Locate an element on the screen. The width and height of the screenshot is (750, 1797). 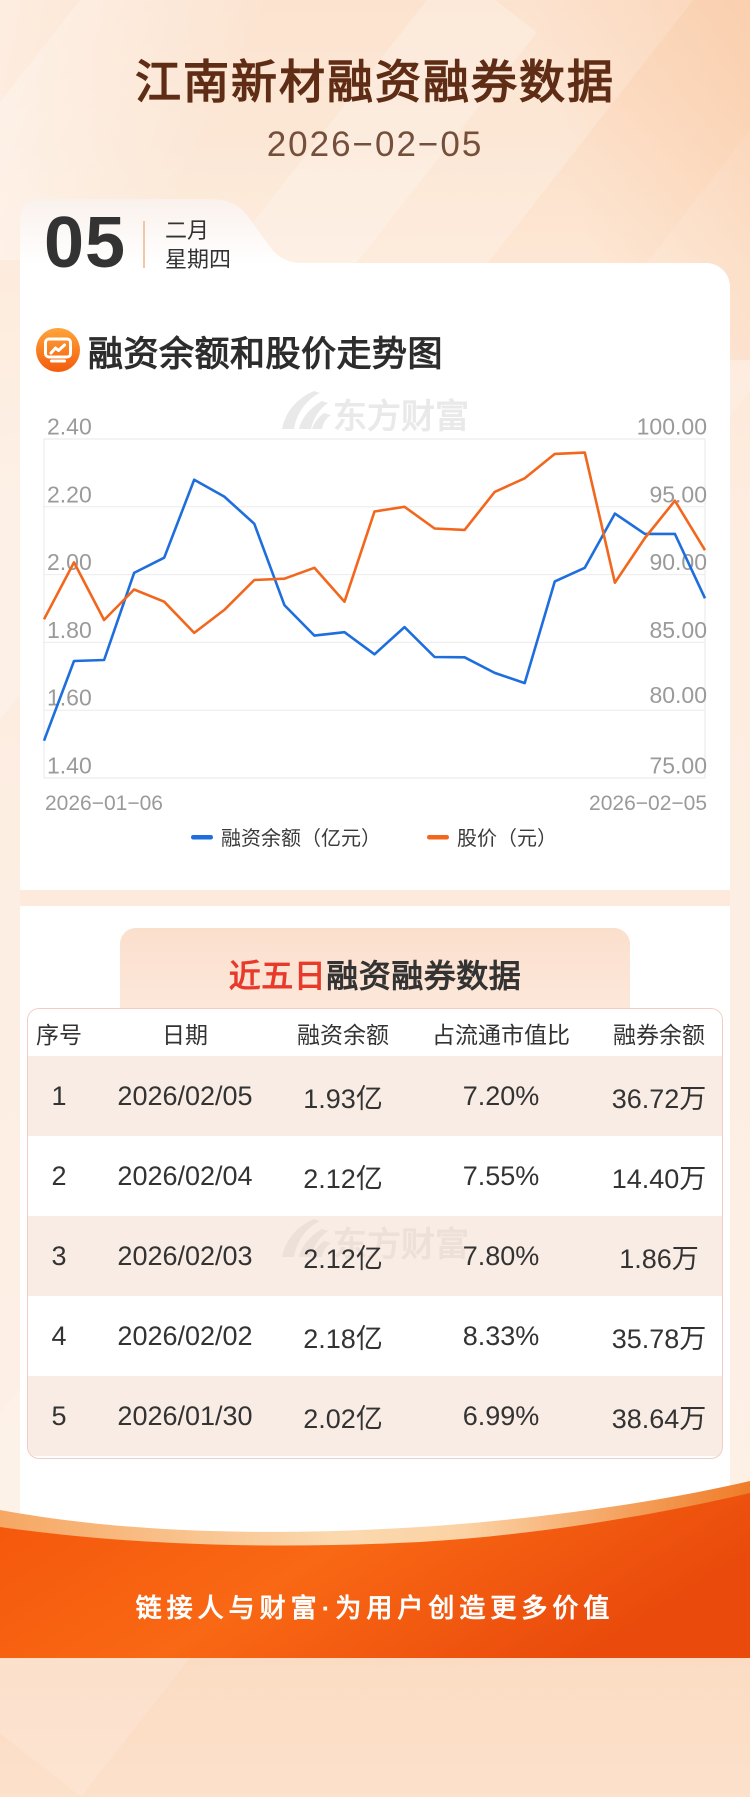
svg-text: 东方财富 is located at coordinates (401, 416).